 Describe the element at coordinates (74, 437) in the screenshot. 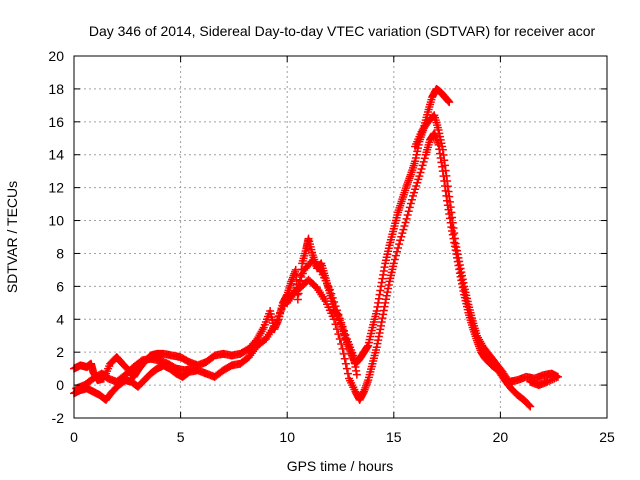

I see `x-tick-label: 0` at that location.